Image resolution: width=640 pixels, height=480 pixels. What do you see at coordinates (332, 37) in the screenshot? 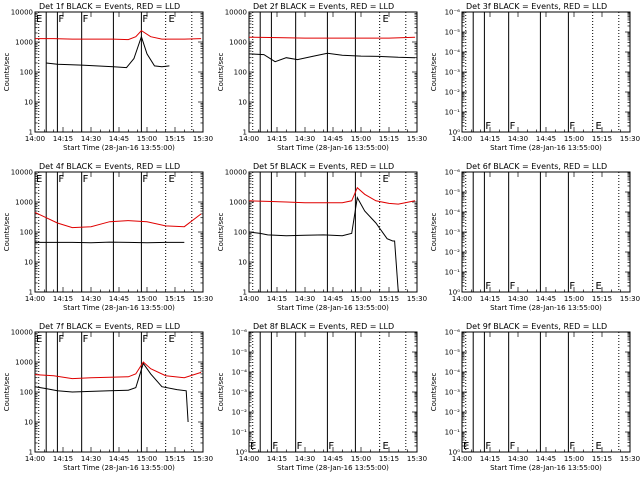
I see `lld-rate-line` at bounding box center [332, 37].